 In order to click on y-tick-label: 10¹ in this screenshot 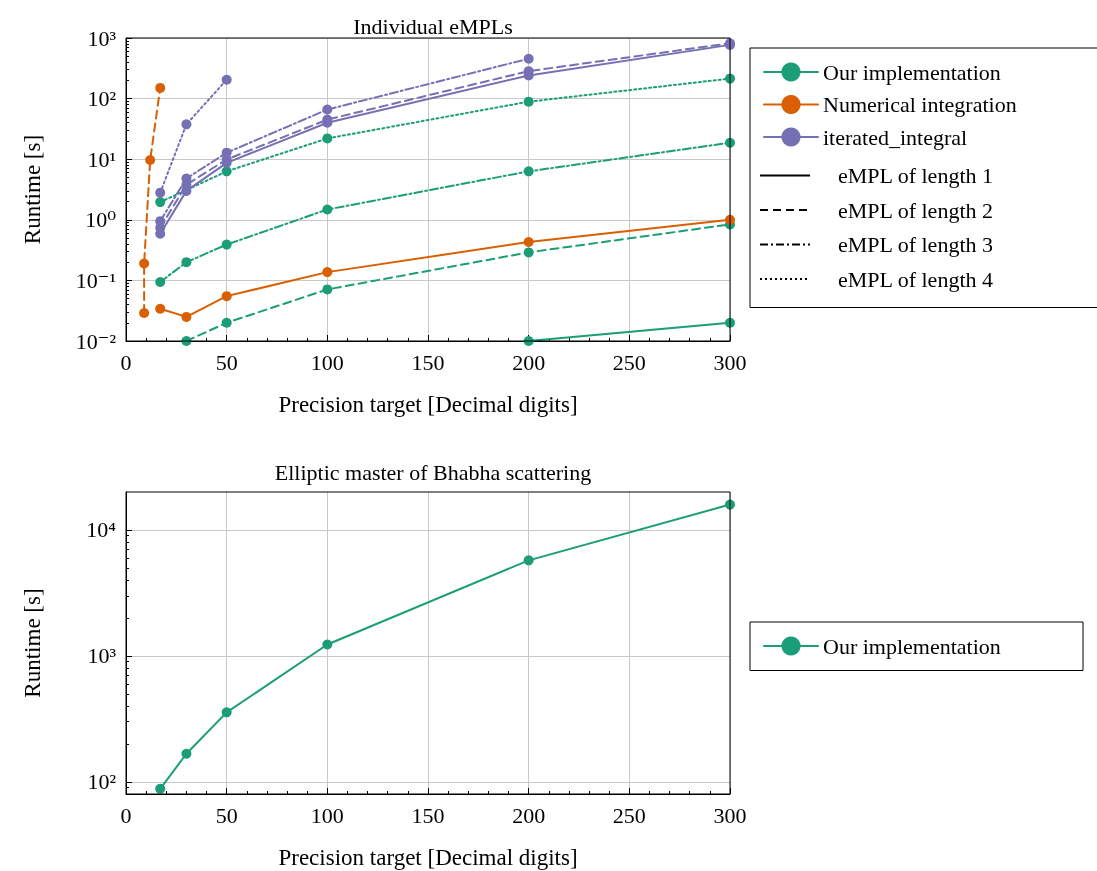, I will do `click(101, 159)`.